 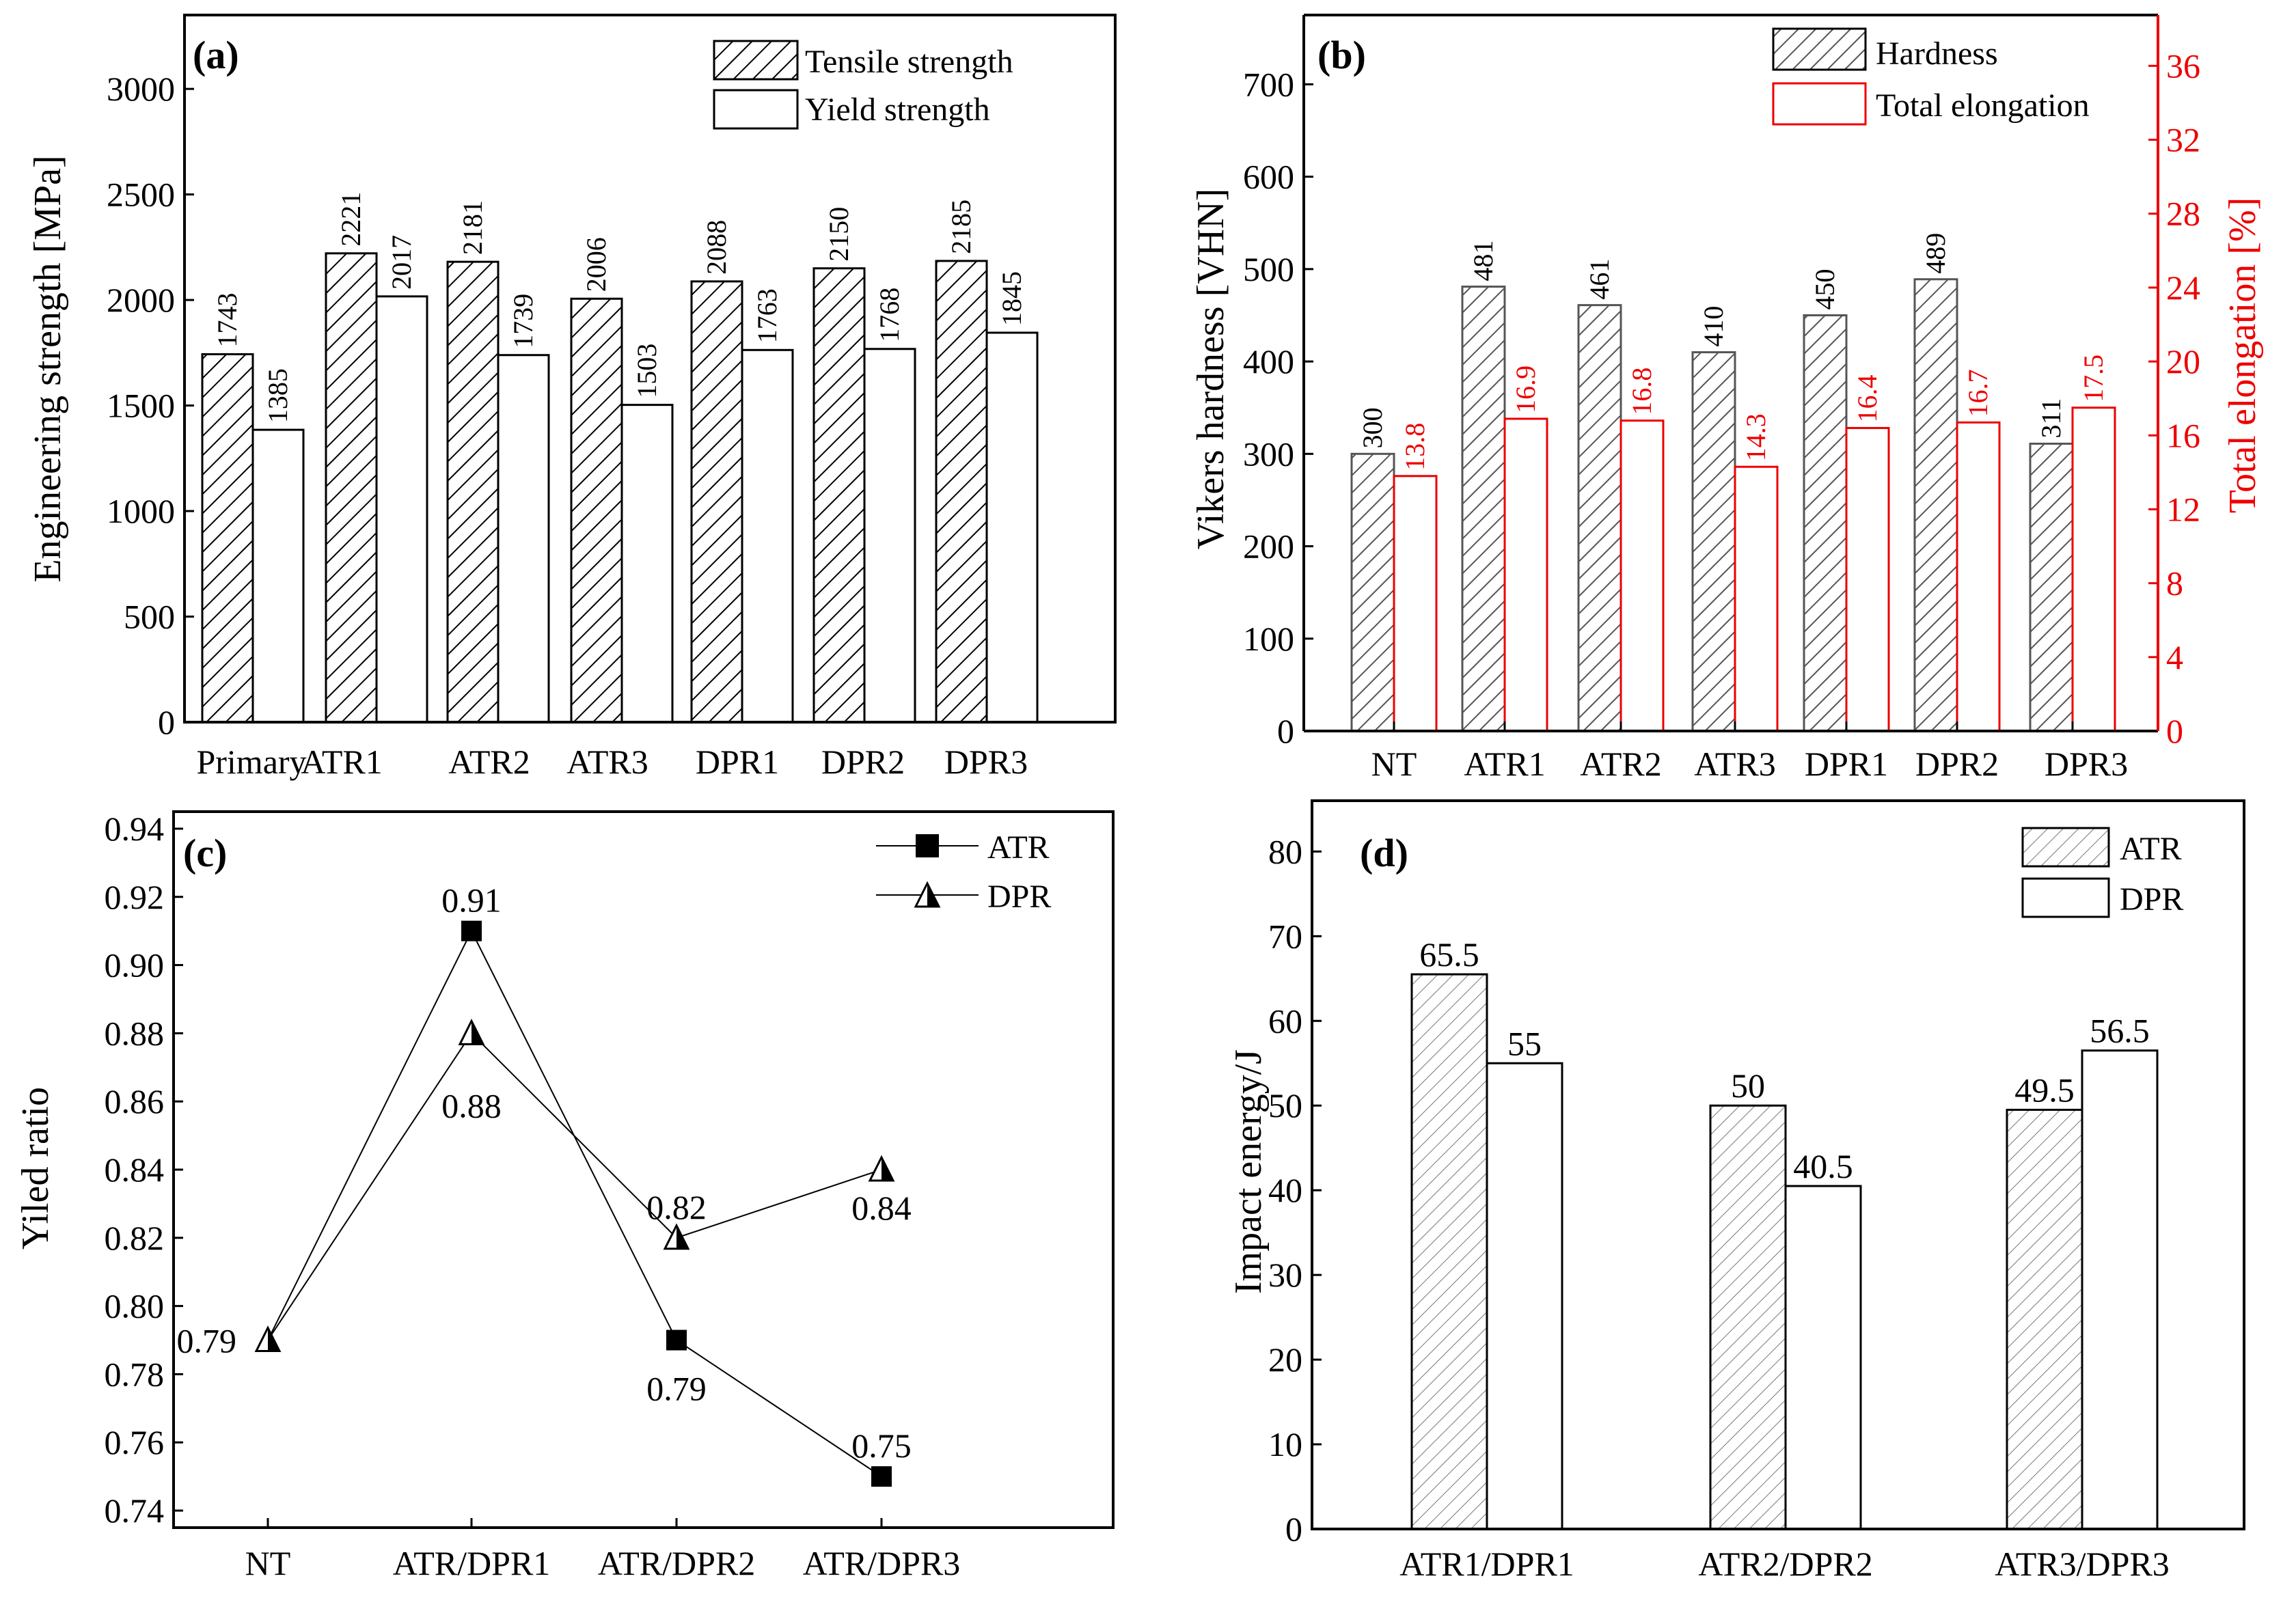 What do you see at coordinates (1285, 1105) in the screenshot?
I see `y-tick-label: 50` at bounding box center [1285, 1105].